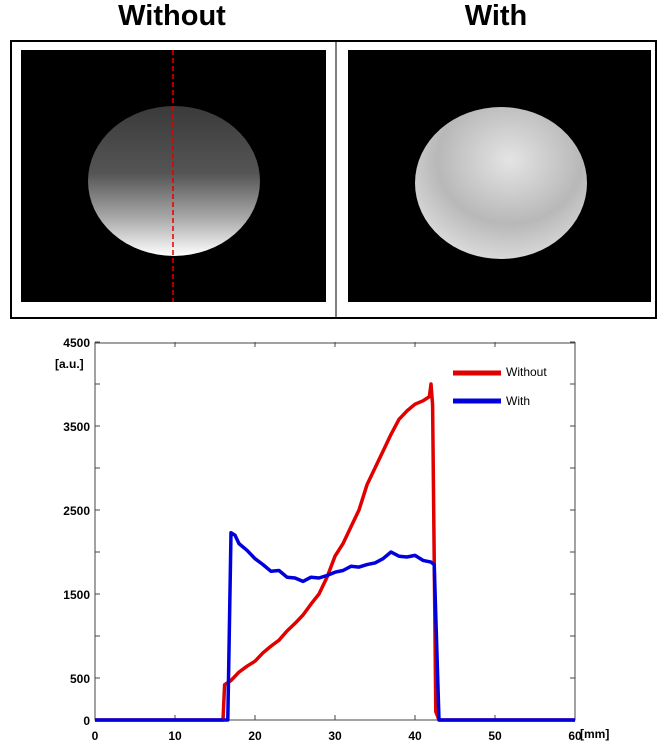 The image size is (666, 754). I want to click on panel-title-with: With, so click(496, 16).